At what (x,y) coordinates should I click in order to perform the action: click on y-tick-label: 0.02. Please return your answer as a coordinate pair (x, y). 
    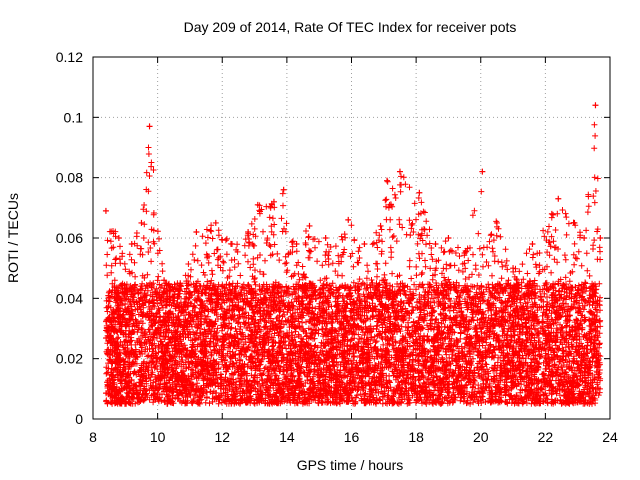
    Looking at the image, I should click on (69, 359).